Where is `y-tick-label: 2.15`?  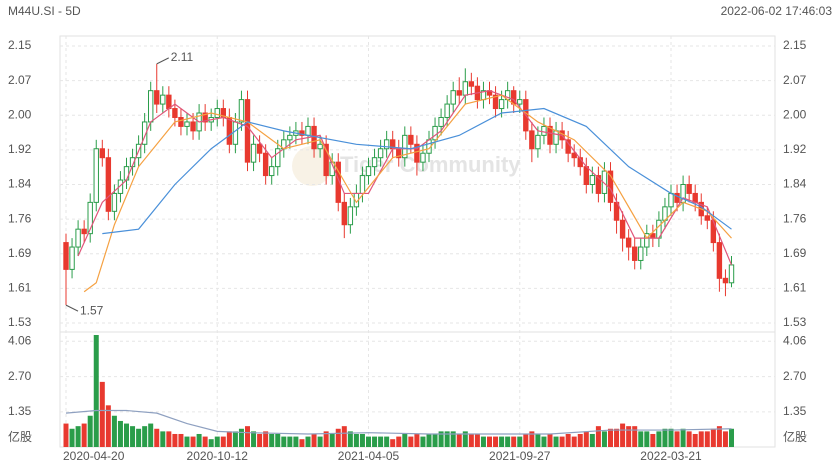
y-tick-label: 2.15 is located at coordinates (20, 45).